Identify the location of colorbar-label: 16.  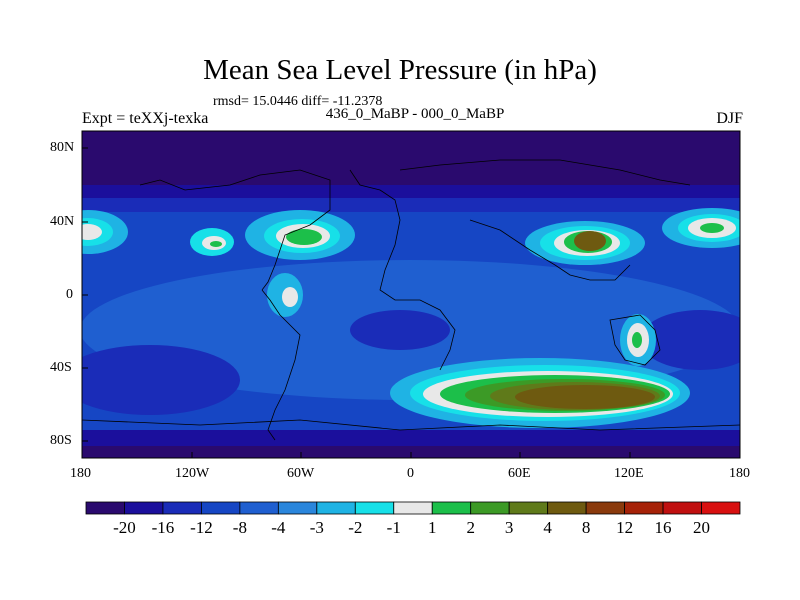
(663, 527).